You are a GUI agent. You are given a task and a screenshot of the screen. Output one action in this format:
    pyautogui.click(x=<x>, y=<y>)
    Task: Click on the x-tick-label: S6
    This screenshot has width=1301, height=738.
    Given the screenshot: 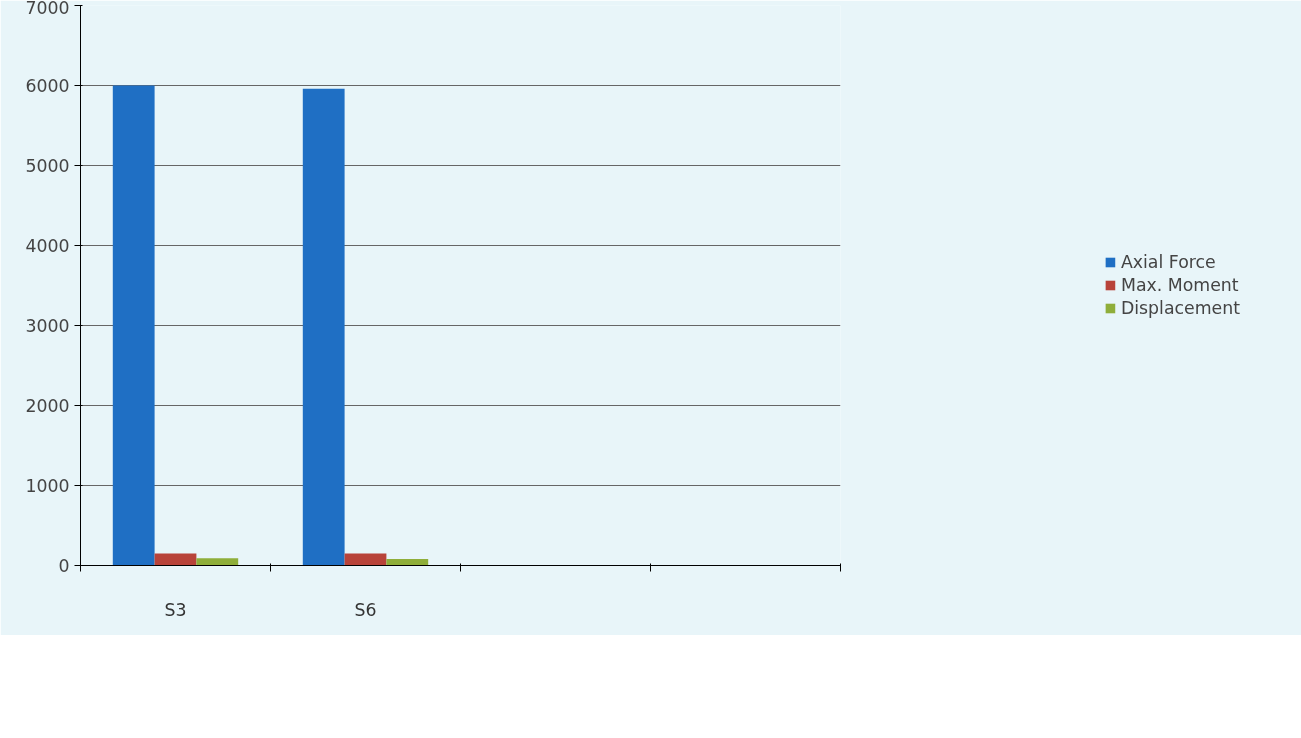 What is the action you would take?
    pyautogui.click(x=365, y=609)
    